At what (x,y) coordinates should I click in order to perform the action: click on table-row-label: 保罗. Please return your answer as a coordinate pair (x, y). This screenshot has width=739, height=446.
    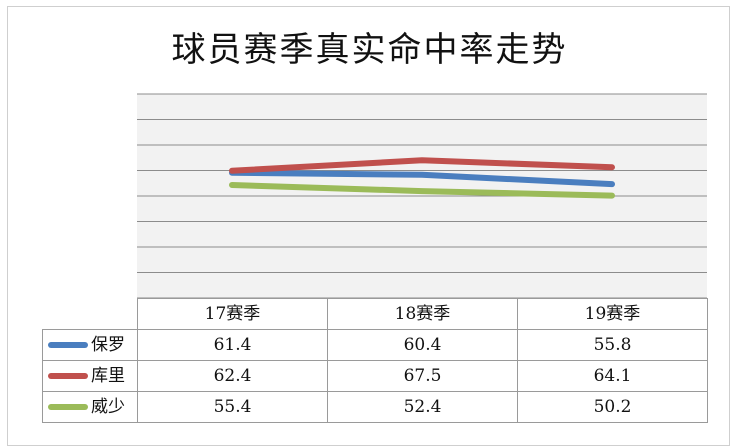
    Looking at the image, I should click on (90, 345).